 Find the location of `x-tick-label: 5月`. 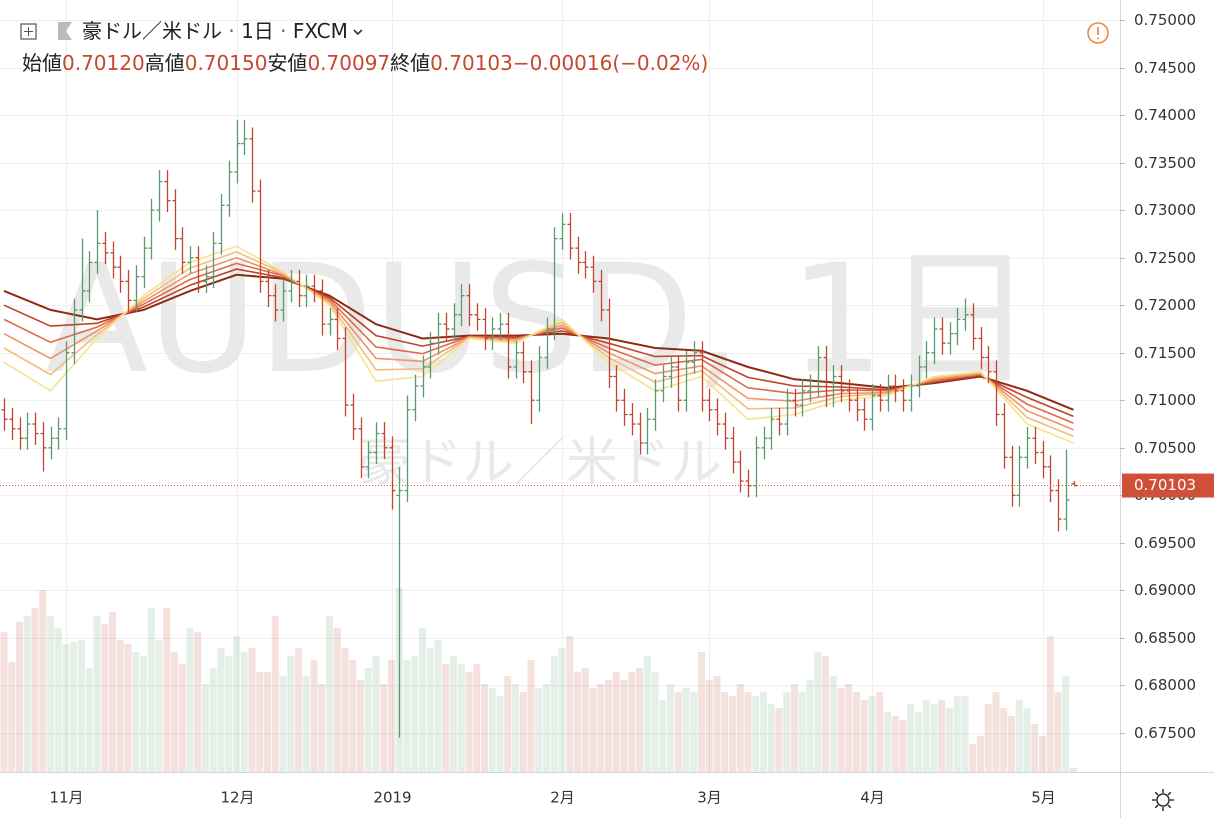

x-tick-label: 5月 is located at coordinates (1043, 798).